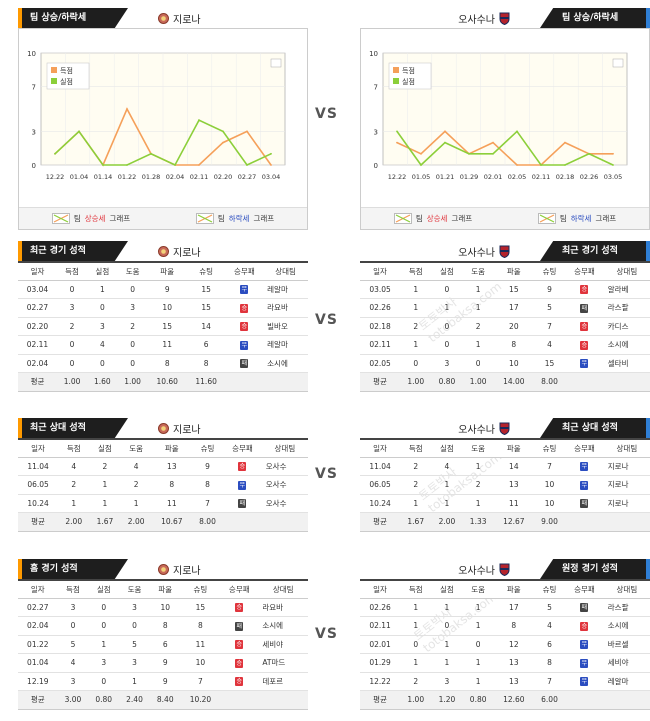  I want to click on stat-cell: 0, so click(416, 644).